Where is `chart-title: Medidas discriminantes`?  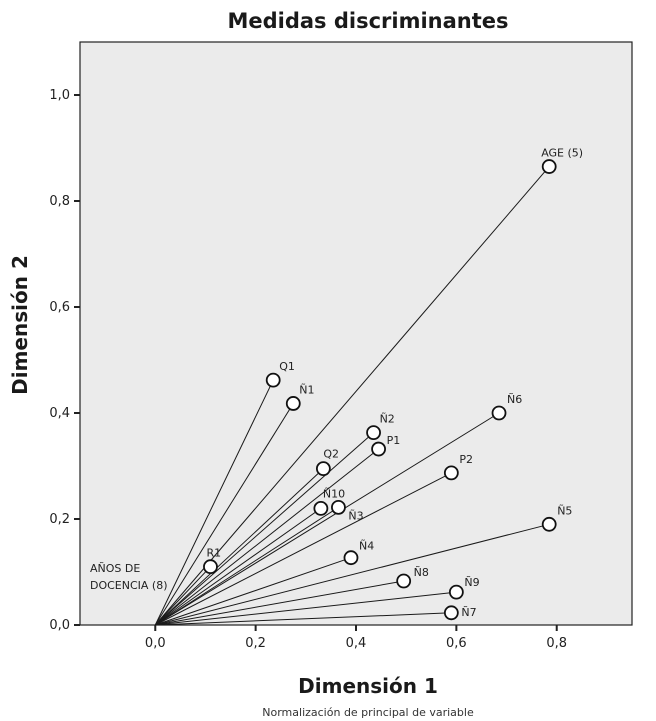 chart-title: Medidas discriminantes is located at coordinates (367, 21).